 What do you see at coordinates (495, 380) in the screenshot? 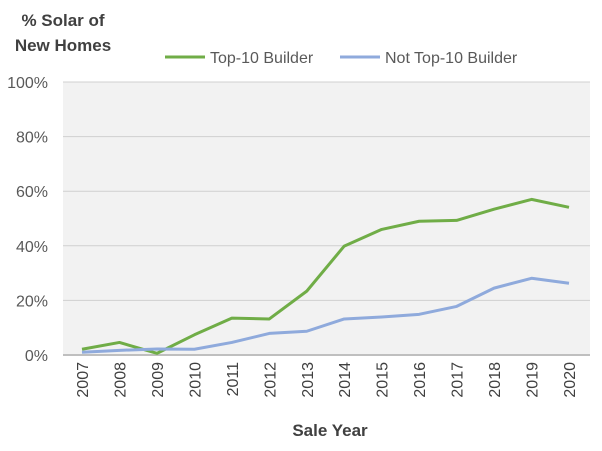
I see `x-tick-label: 2018` at bounding box center [495, 380].